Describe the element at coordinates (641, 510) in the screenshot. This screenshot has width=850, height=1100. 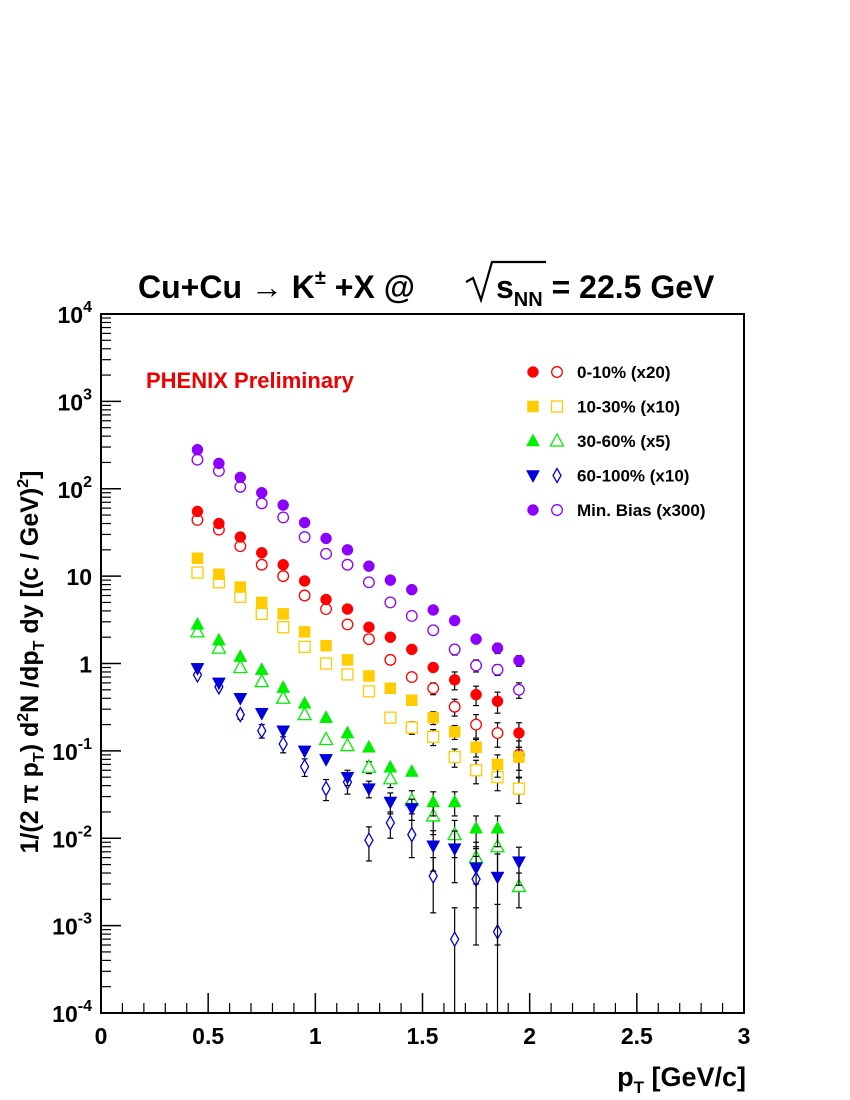
I see `legend-label: Min. Bias (x300)` at that location.